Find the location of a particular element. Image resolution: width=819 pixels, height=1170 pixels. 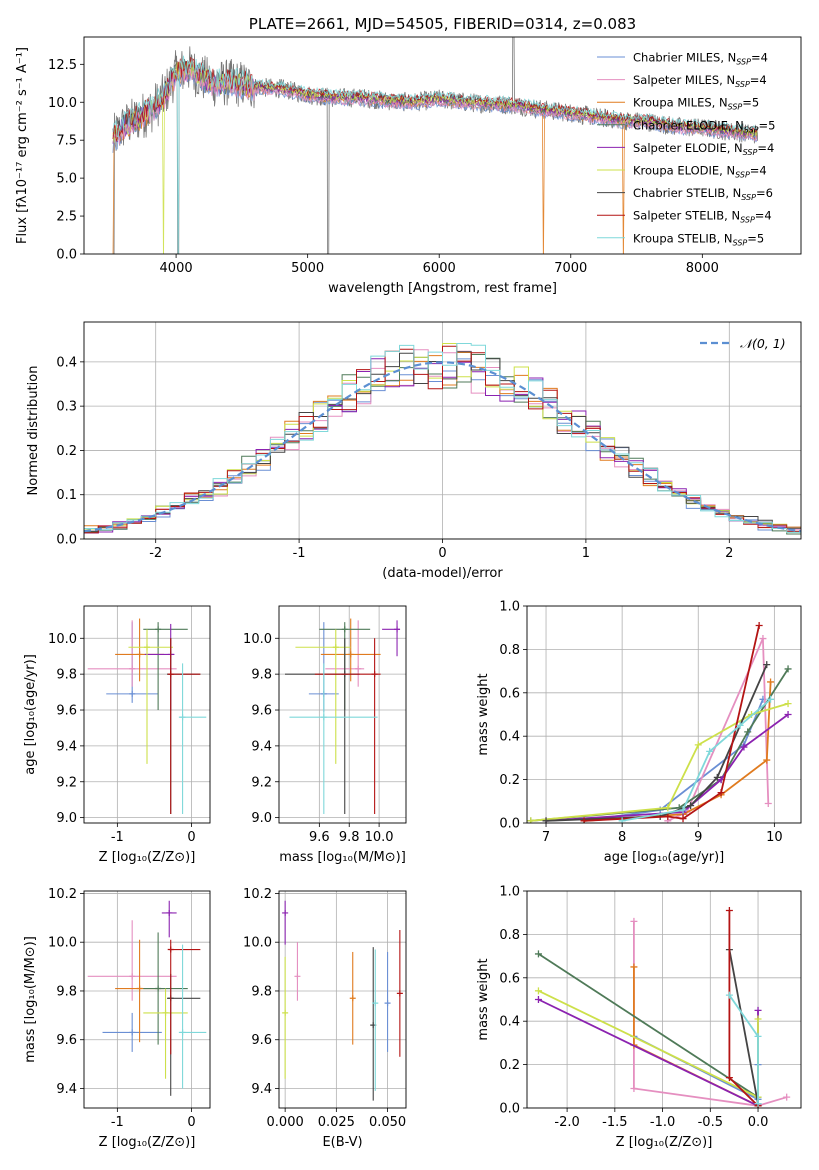

spectrum-ytick-label-0: 0.0 is located at coordinates (66, 255).